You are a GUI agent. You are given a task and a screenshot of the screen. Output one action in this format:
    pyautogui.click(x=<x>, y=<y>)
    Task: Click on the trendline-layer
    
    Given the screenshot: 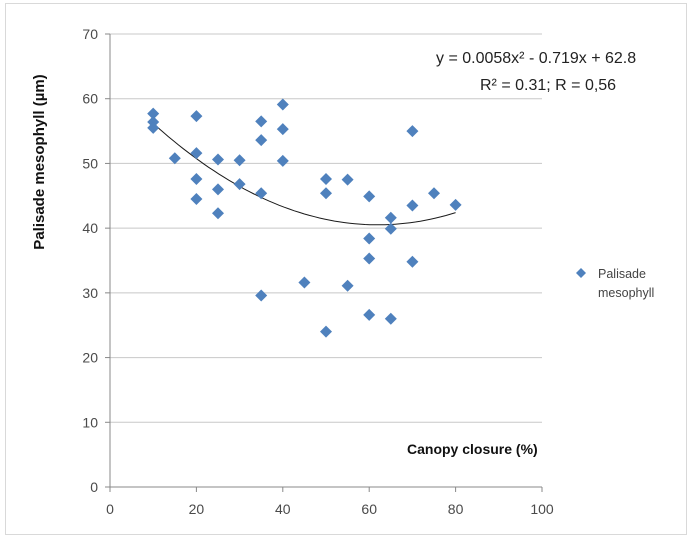 What is the action you would take?
    pyautogui.click(x=304, y=174)
    